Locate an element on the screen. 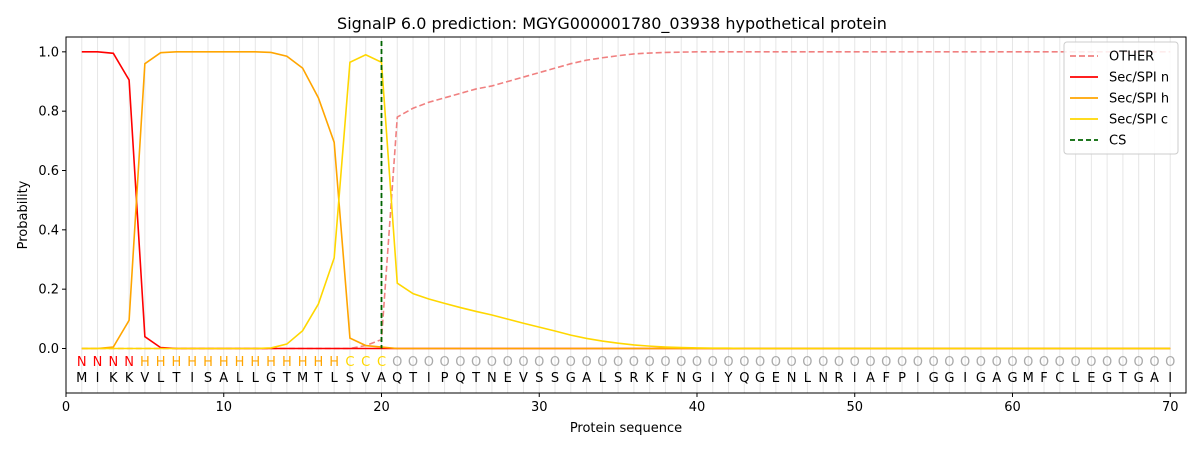  x-tick-label: 60 is located at coordinates (1012, 407).